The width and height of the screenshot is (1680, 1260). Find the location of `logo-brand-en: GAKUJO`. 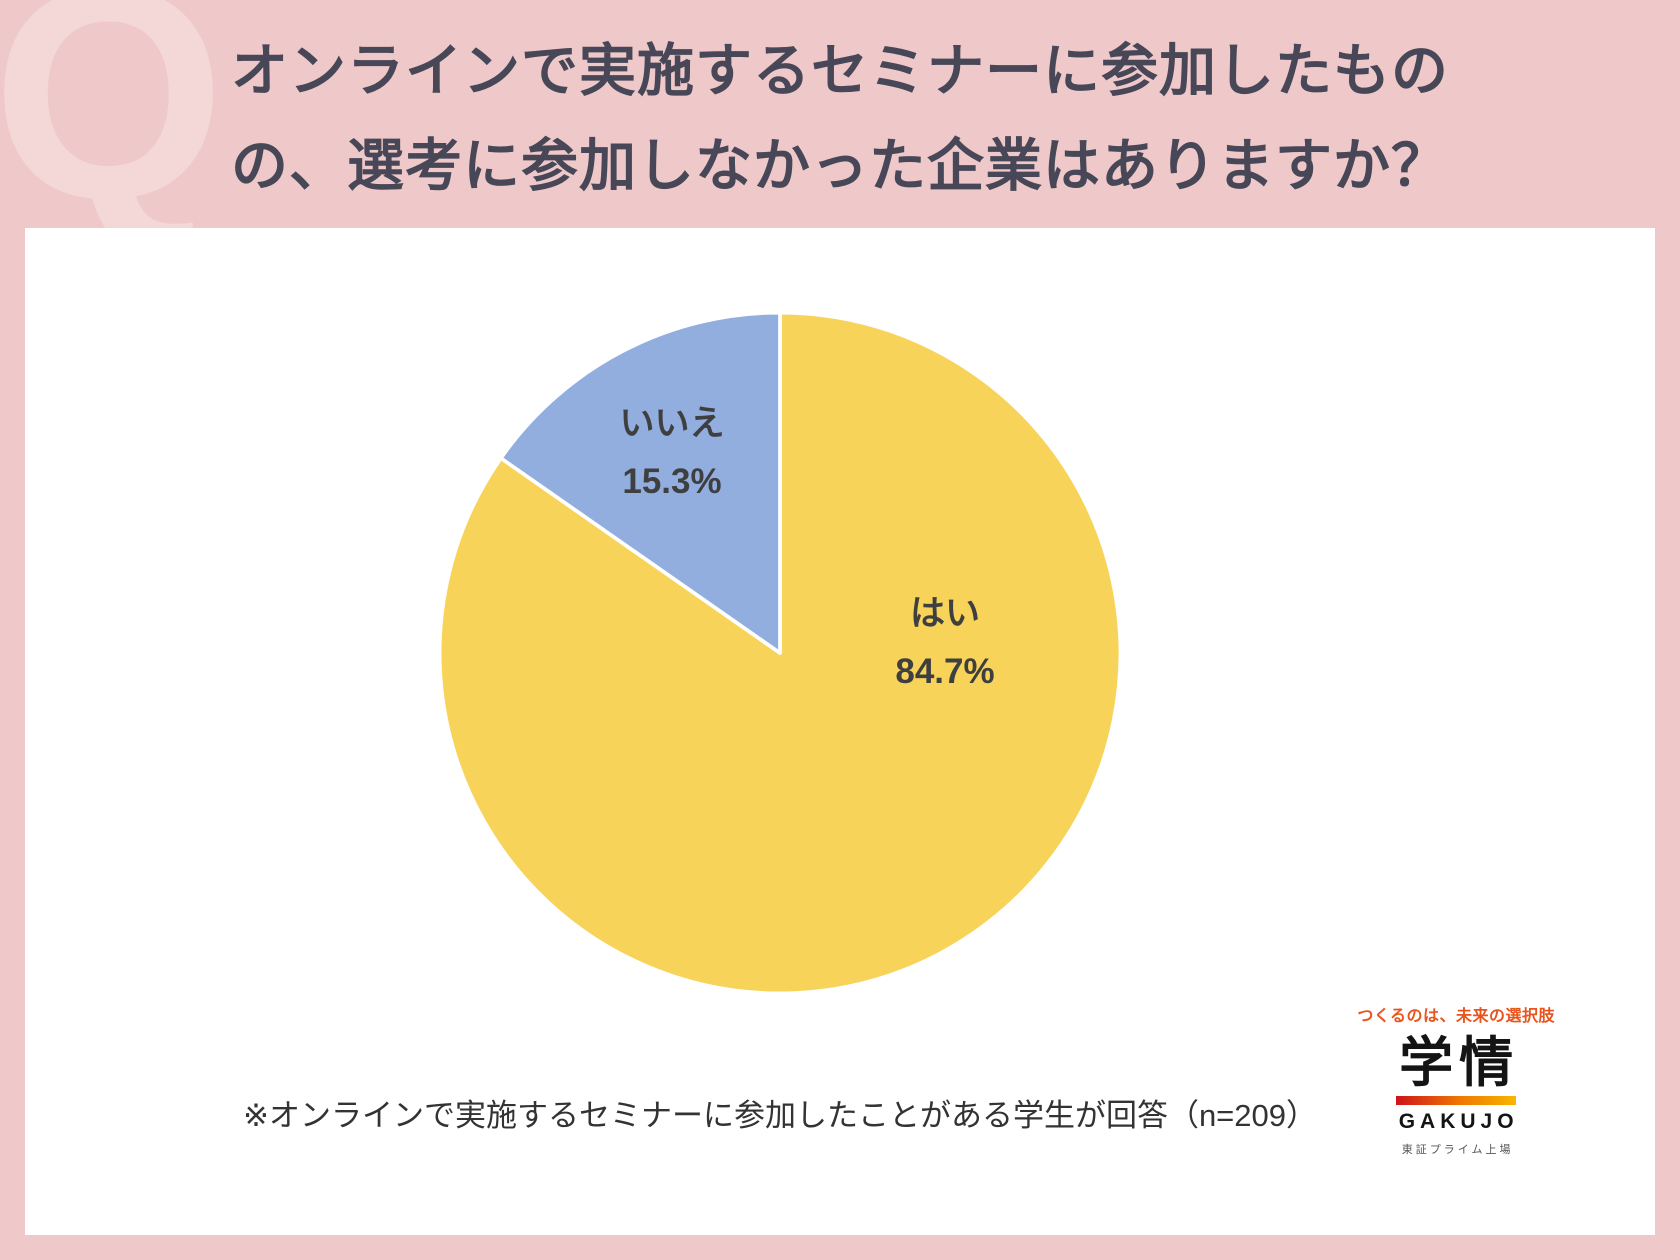

logo-brand-en: GAKUJO is located at coordinates (1458, 1121).